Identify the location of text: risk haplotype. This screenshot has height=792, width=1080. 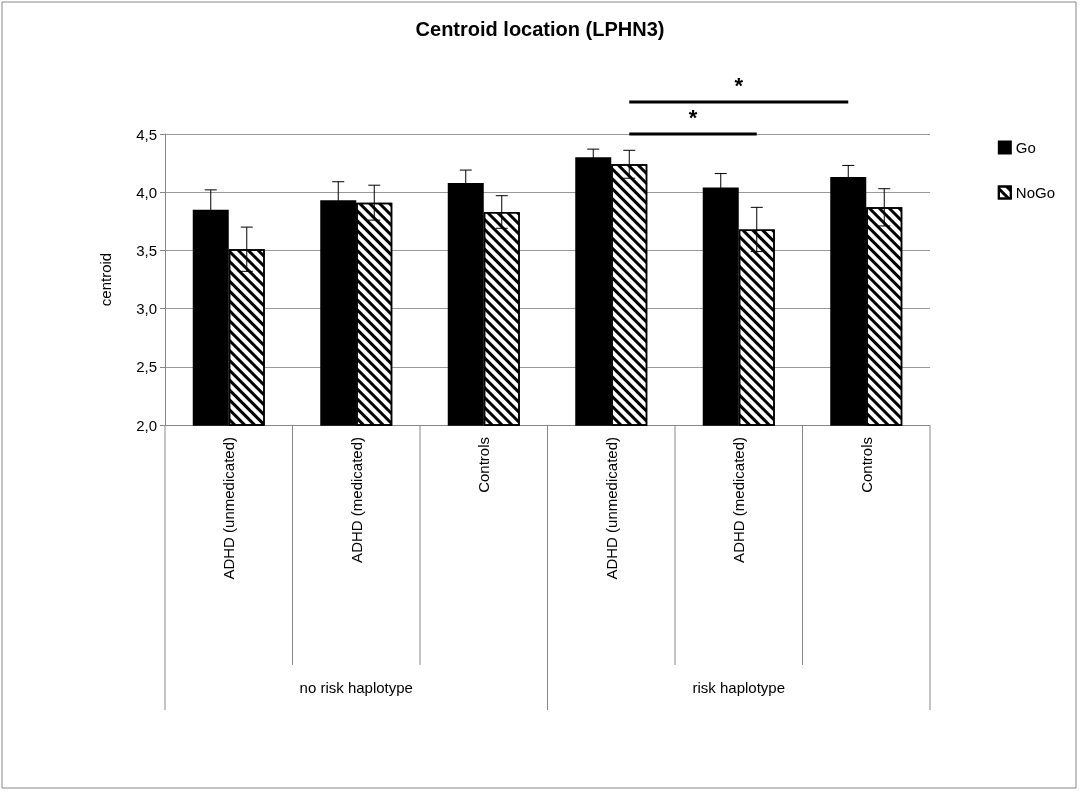
(739, 687).